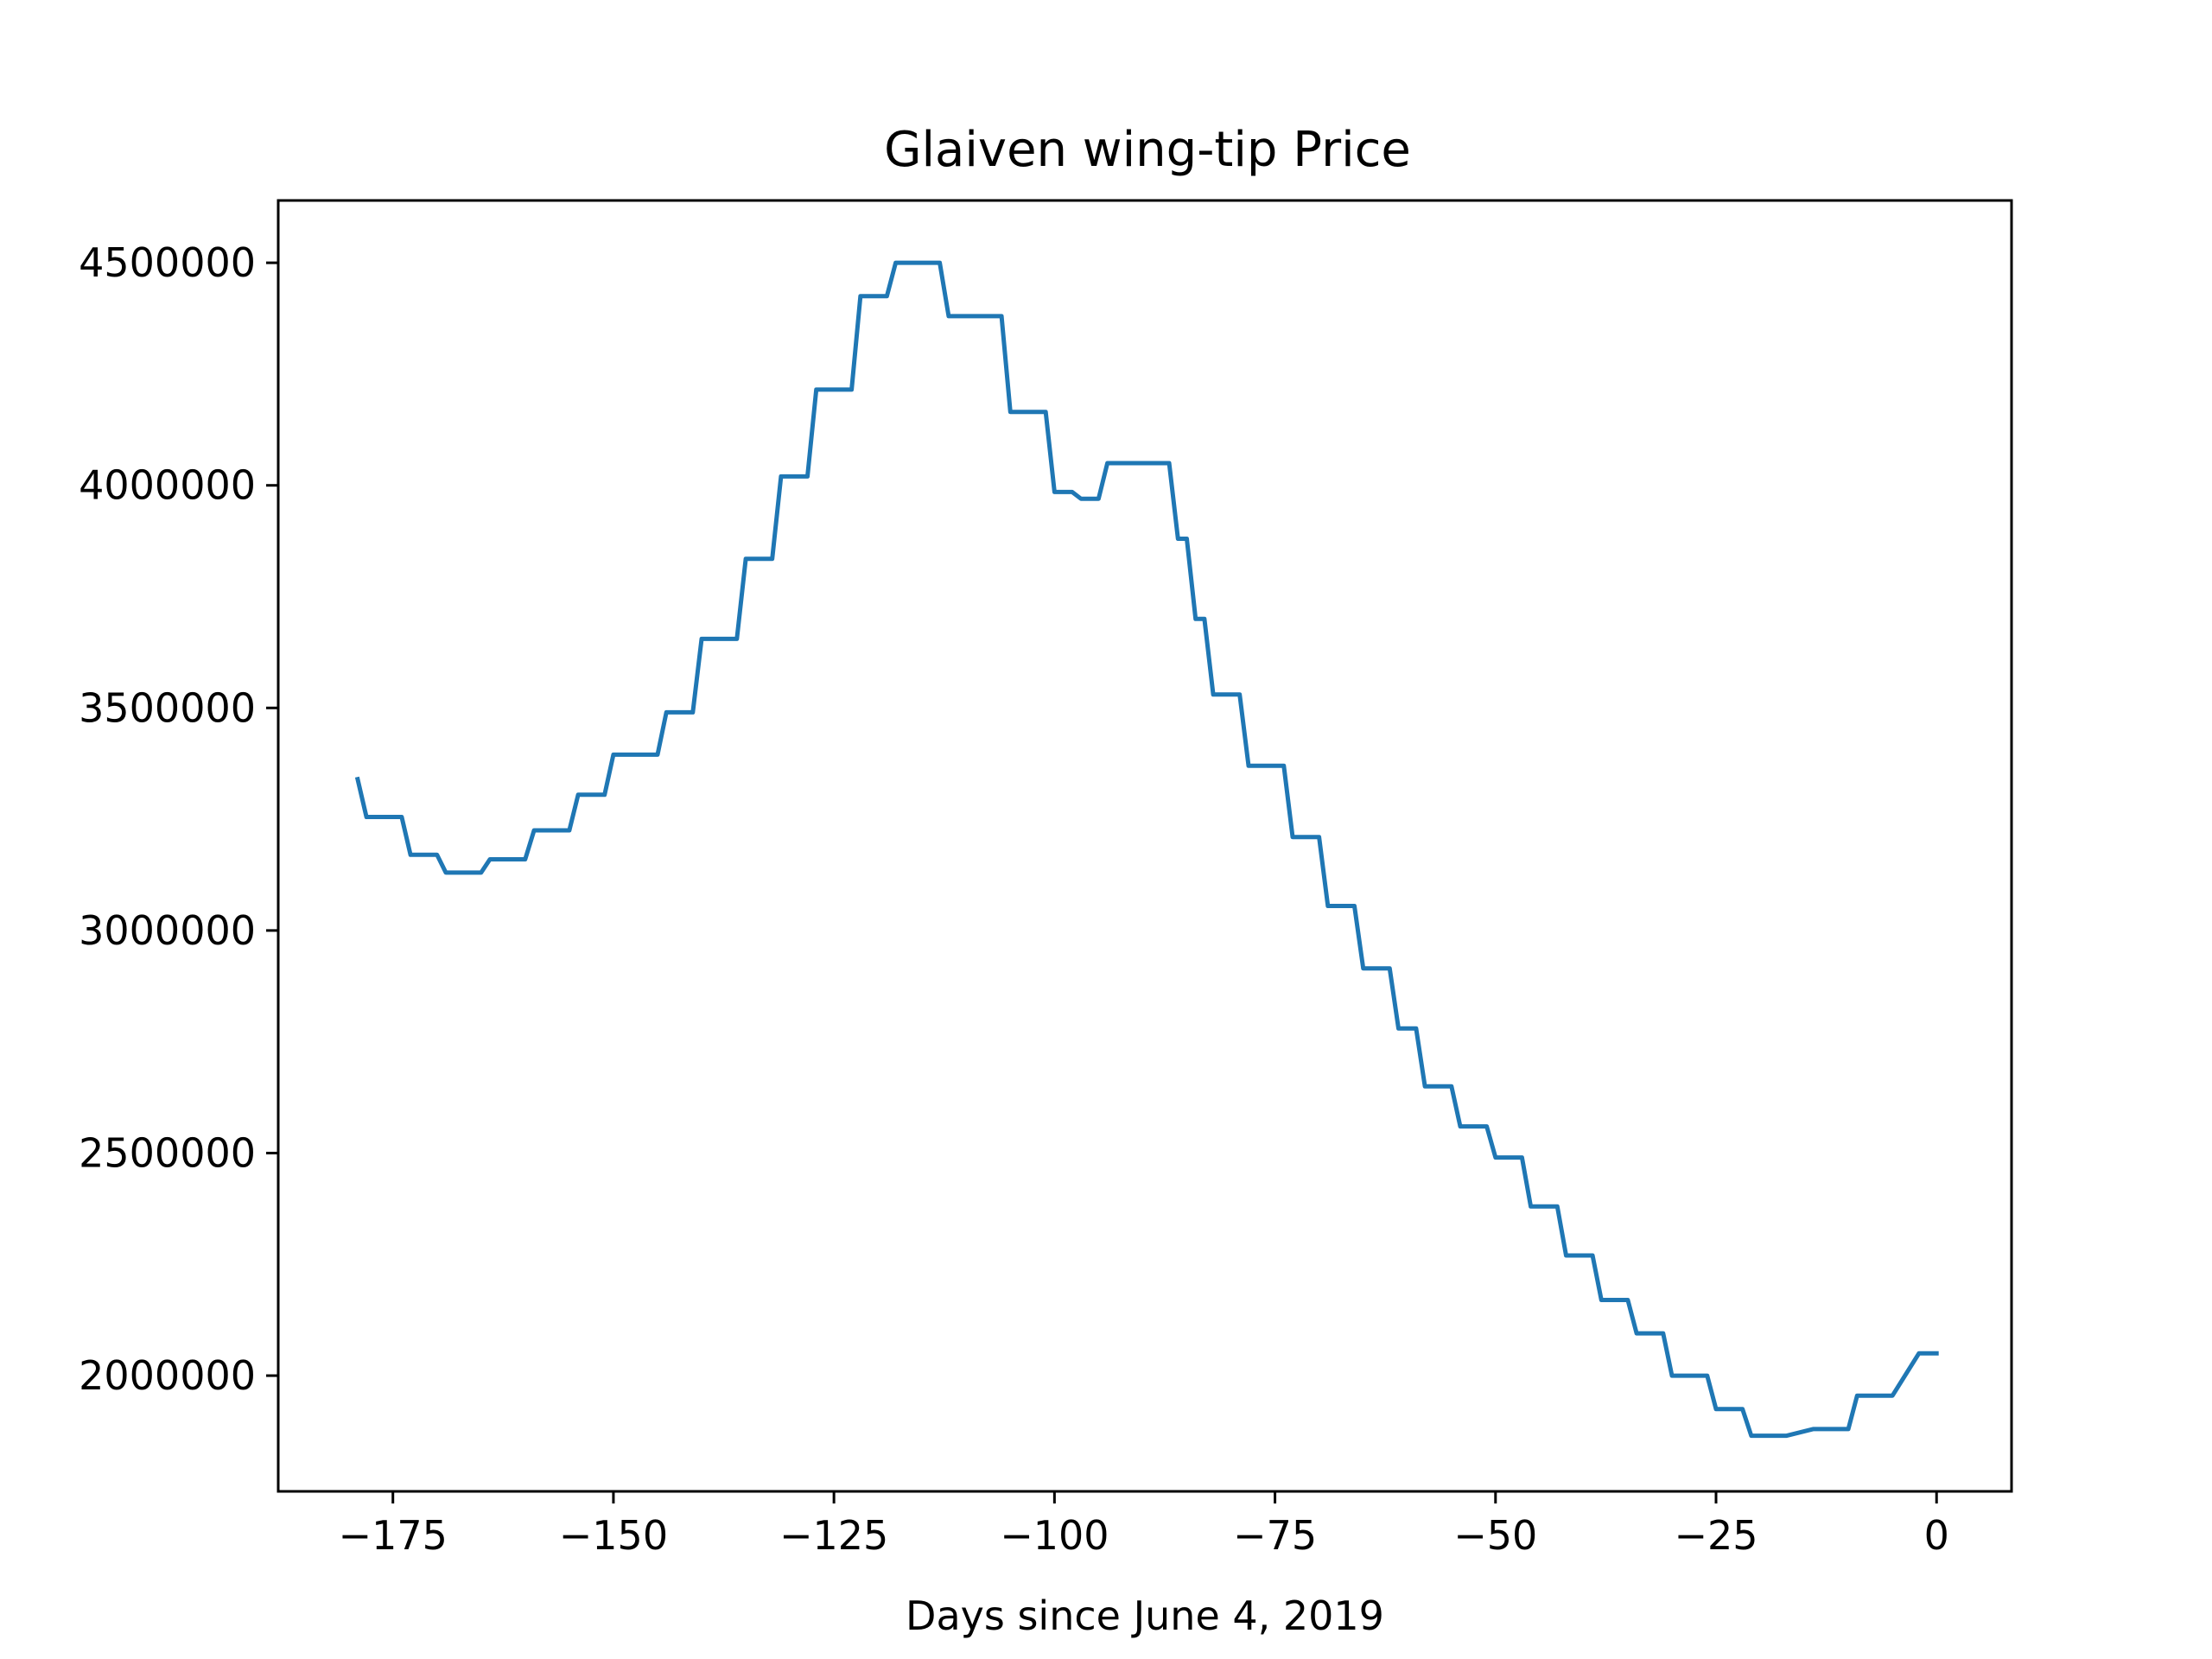  What do you see at coordinates (1147, 150) in the screenshot?
I see `chart-title: Glaiven wing-tip Price` at bounding box center [1147, 150].